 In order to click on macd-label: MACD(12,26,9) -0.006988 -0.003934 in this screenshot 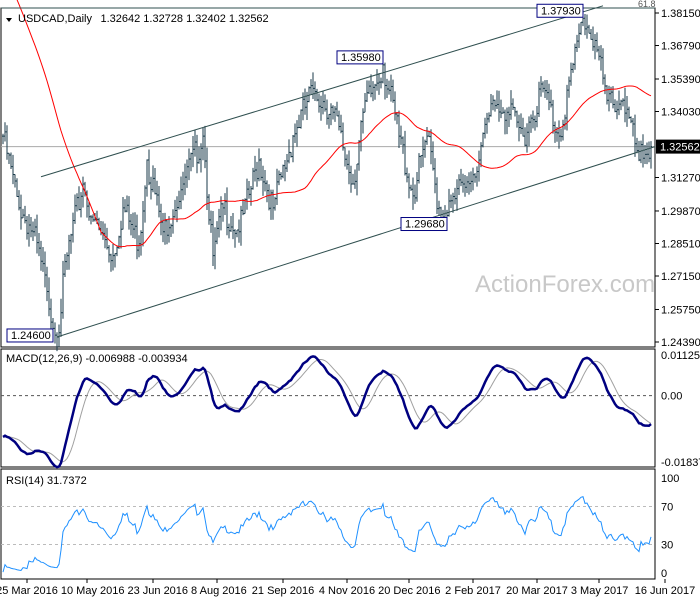, I will do `click(97, 359)`.